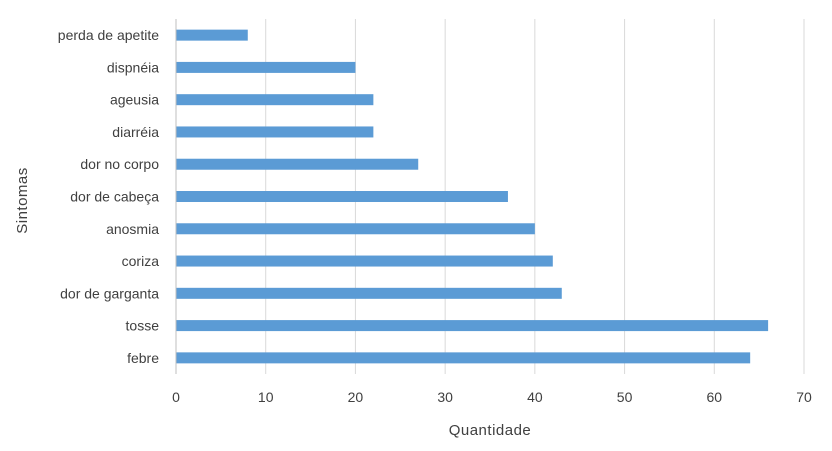 This screenshot has width=832, height=451. Describe the element at coordinates (472, 326) in the screenshot. I see `bar-tosse` at that location.